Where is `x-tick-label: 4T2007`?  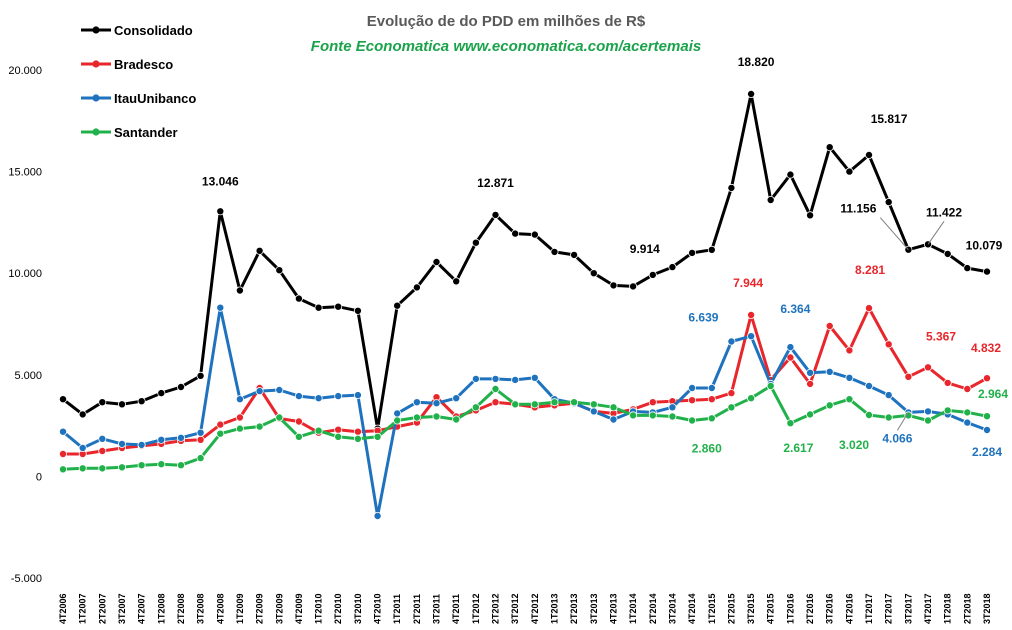
x-tick-label: 4T2007 is located at coordinates (142, 608).